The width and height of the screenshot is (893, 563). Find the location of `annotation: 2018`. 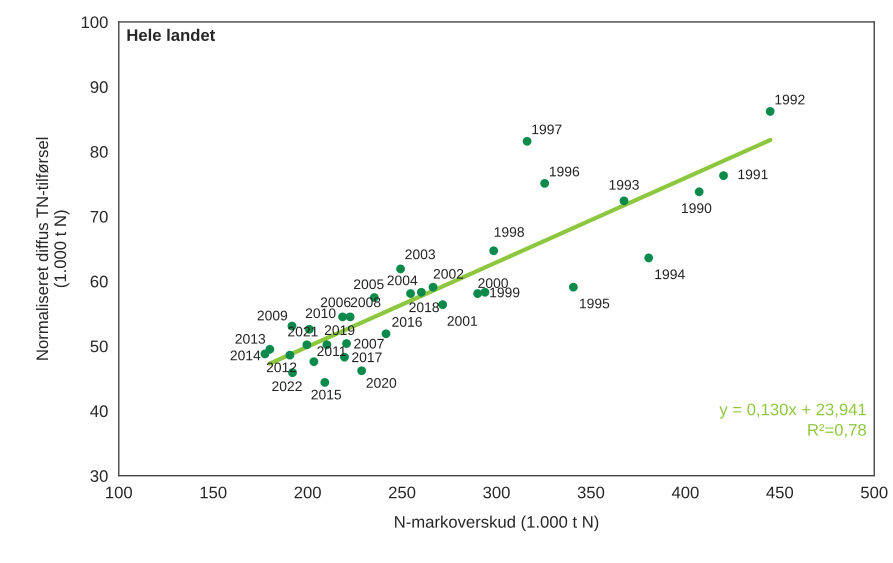

annotation: 2018 is located at coordinates (424, 307).